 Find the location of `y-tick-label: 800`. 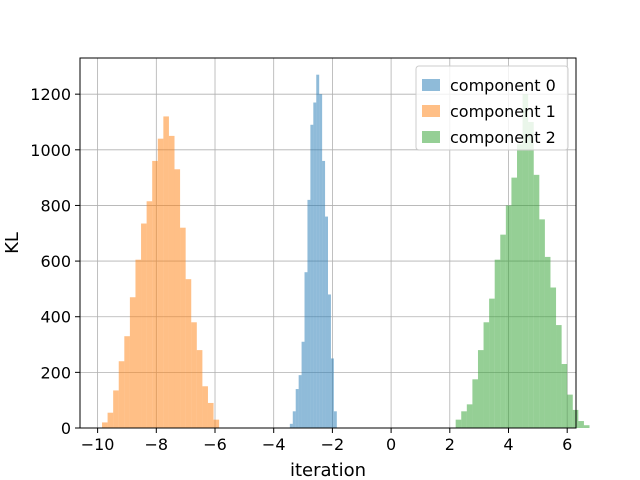

y-tick-label: 800 is located at coordinates (55, 205).